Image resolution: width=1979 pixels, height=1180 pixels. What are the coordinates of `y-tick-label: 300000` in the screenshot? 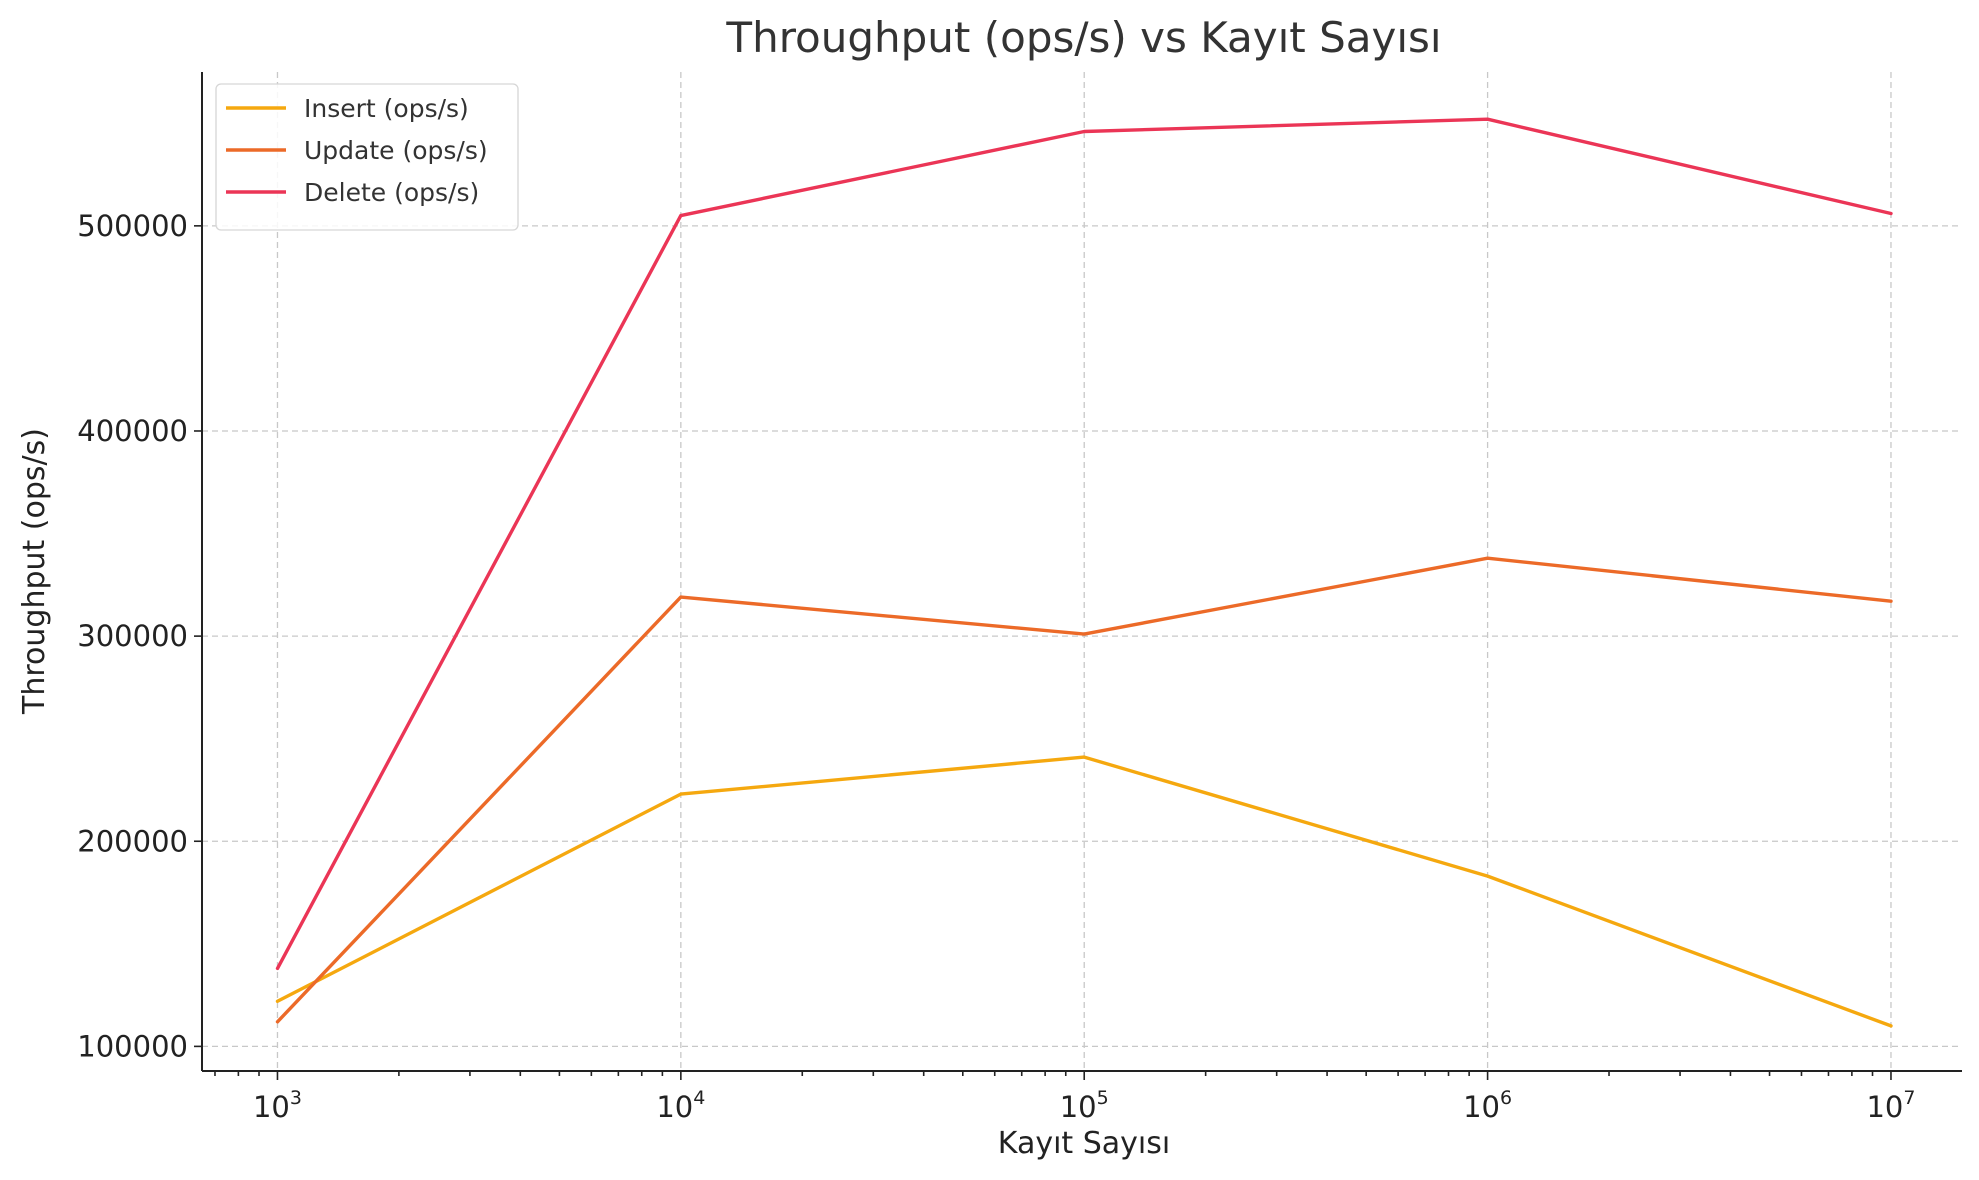 It's located at (132, 636).